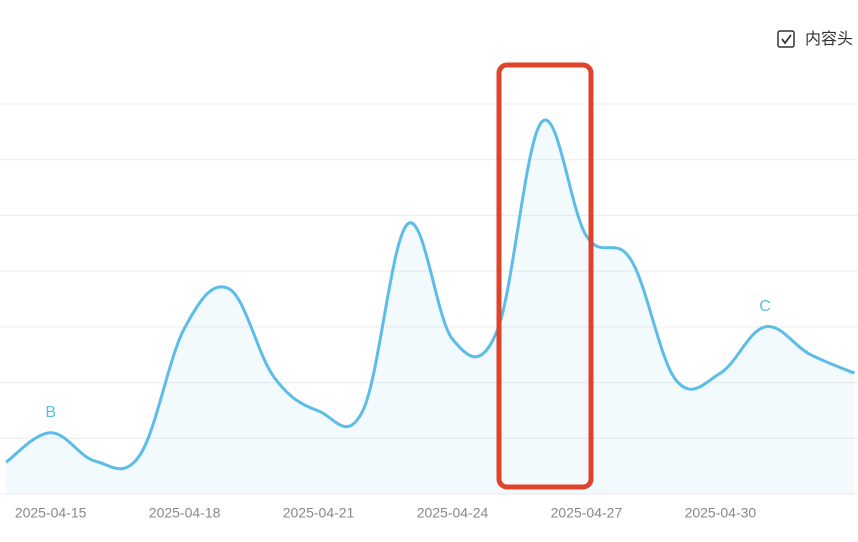 The height and width of the screenshot is (542, 858). What do you see at coordinates (453, 513) in the screenshot?
I see `x-tick-label: 2025-04-24` at bounding box center [453, 513].